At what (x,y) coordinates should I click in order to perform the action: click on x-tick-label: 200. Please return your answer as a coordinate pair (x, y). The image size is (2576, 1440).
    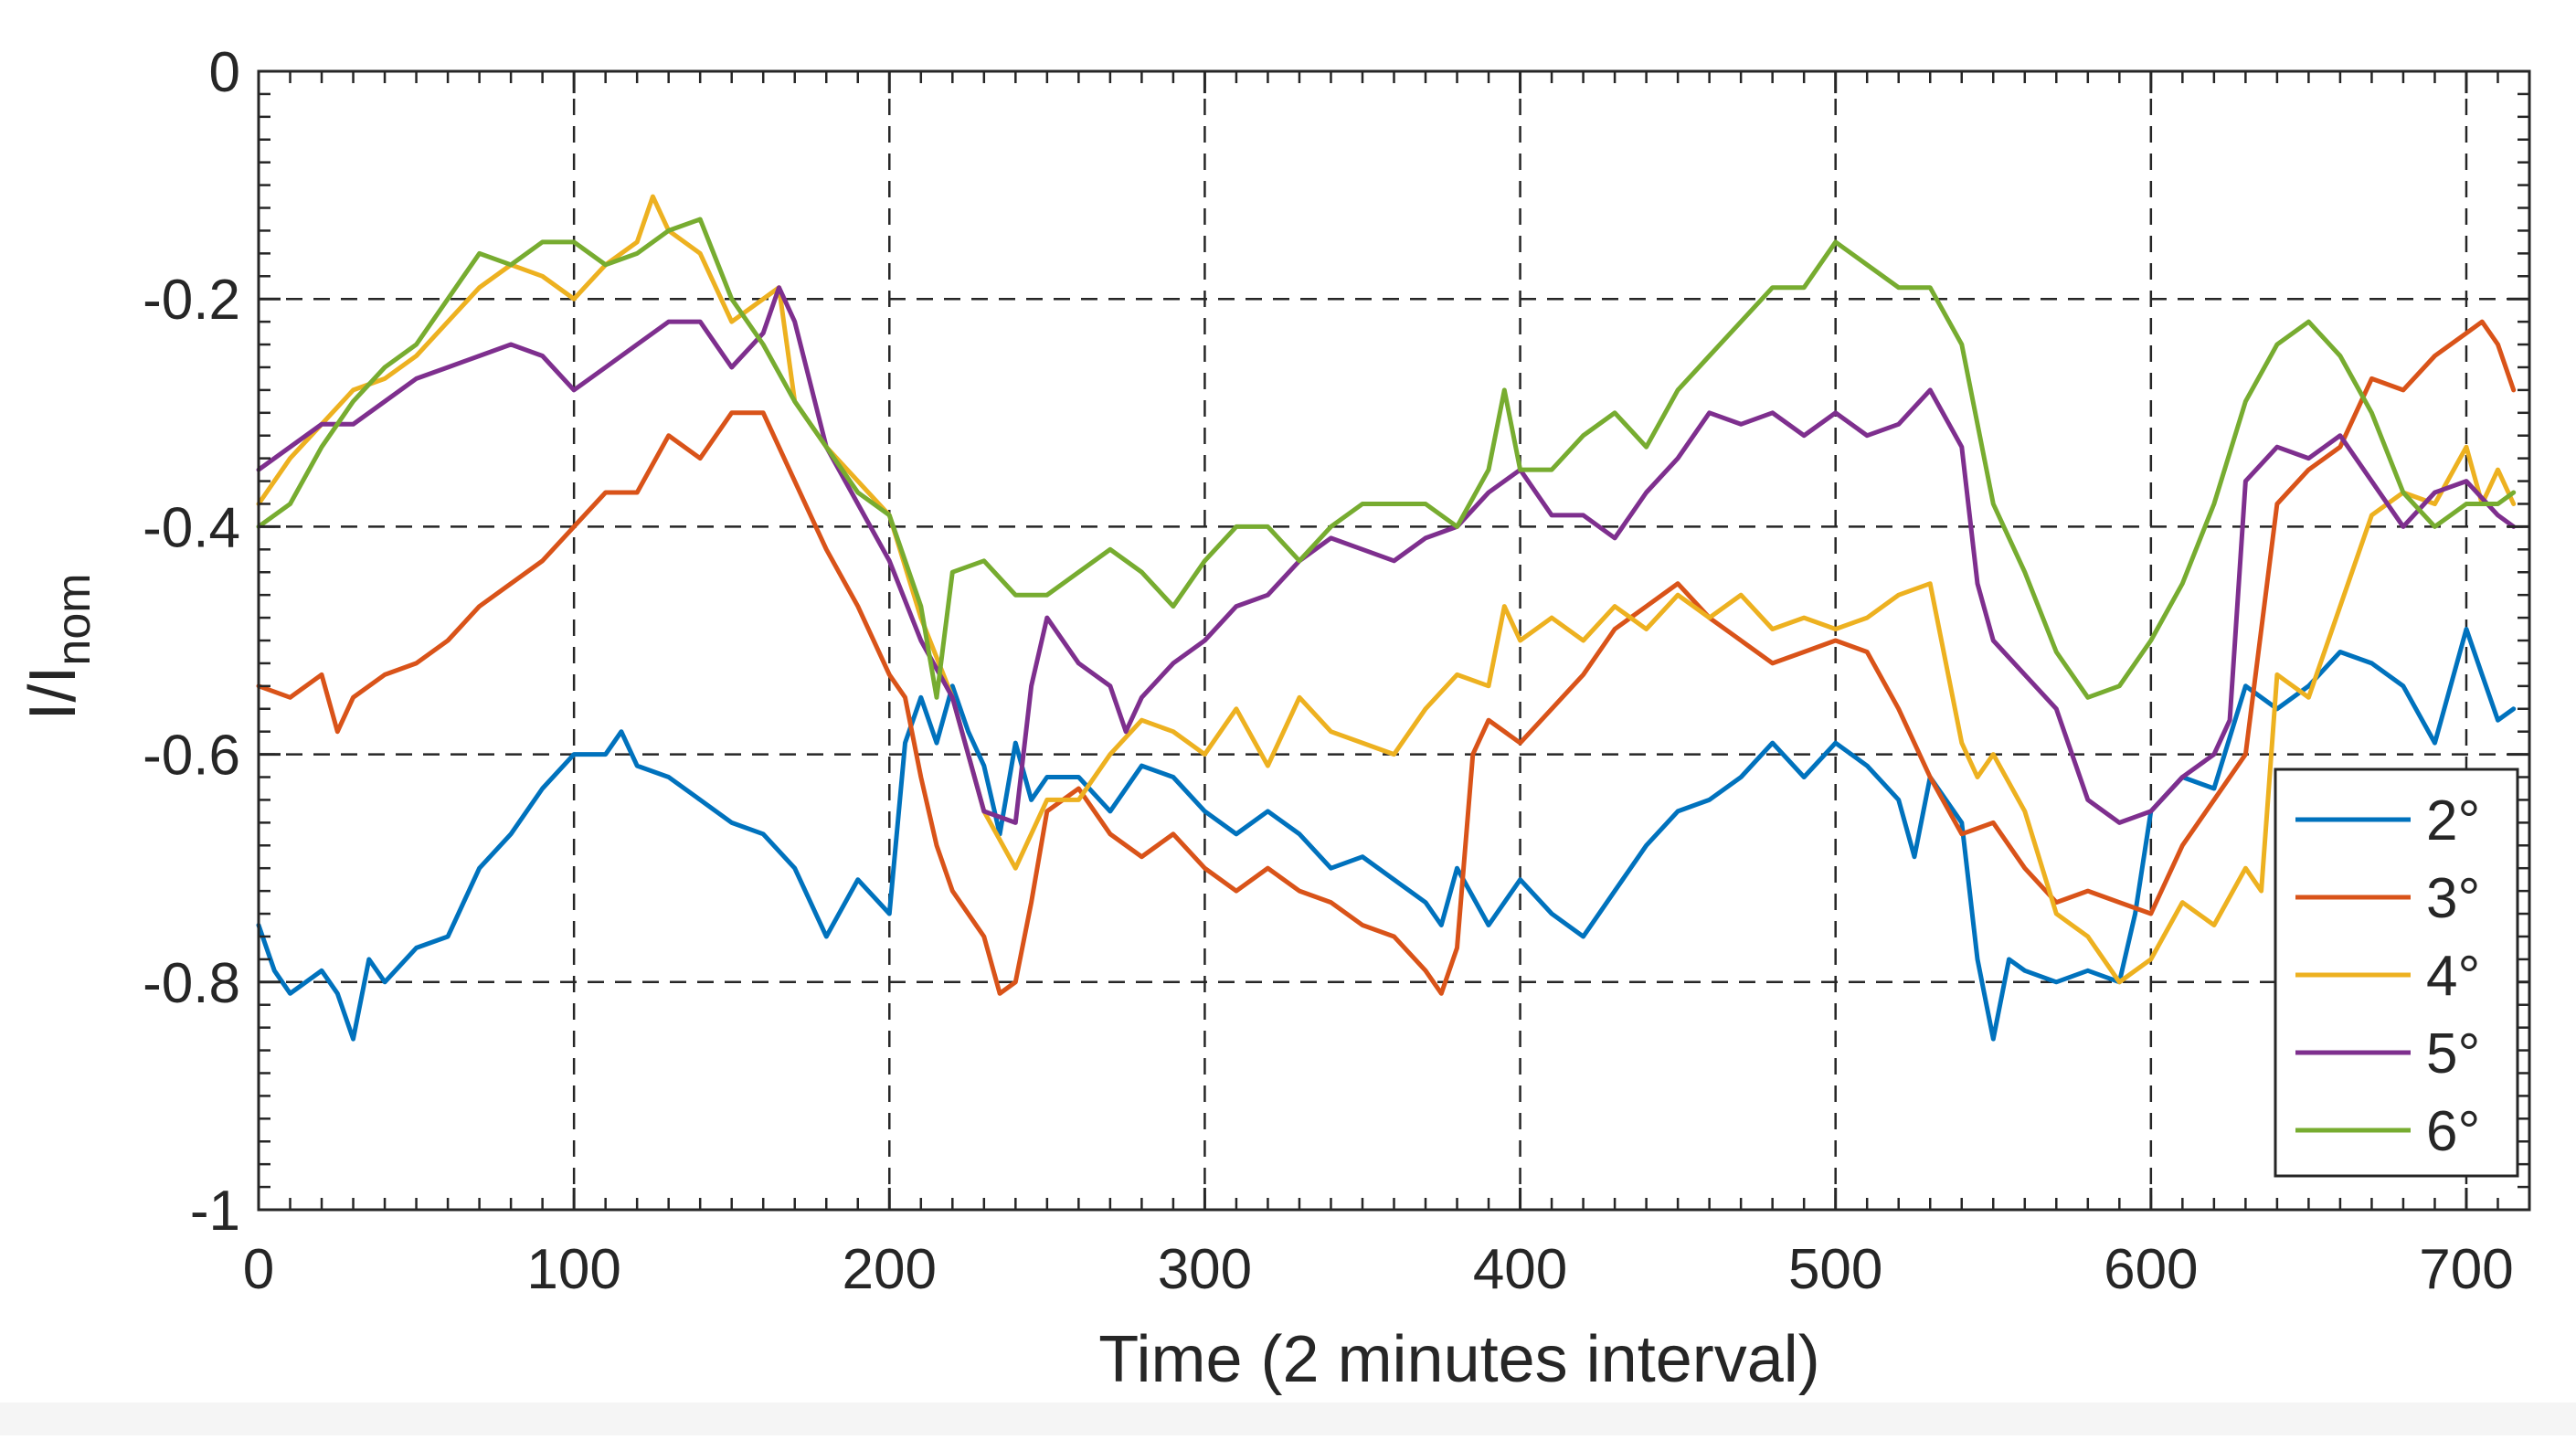
    Looking at the image, I should click on (890, 1269).